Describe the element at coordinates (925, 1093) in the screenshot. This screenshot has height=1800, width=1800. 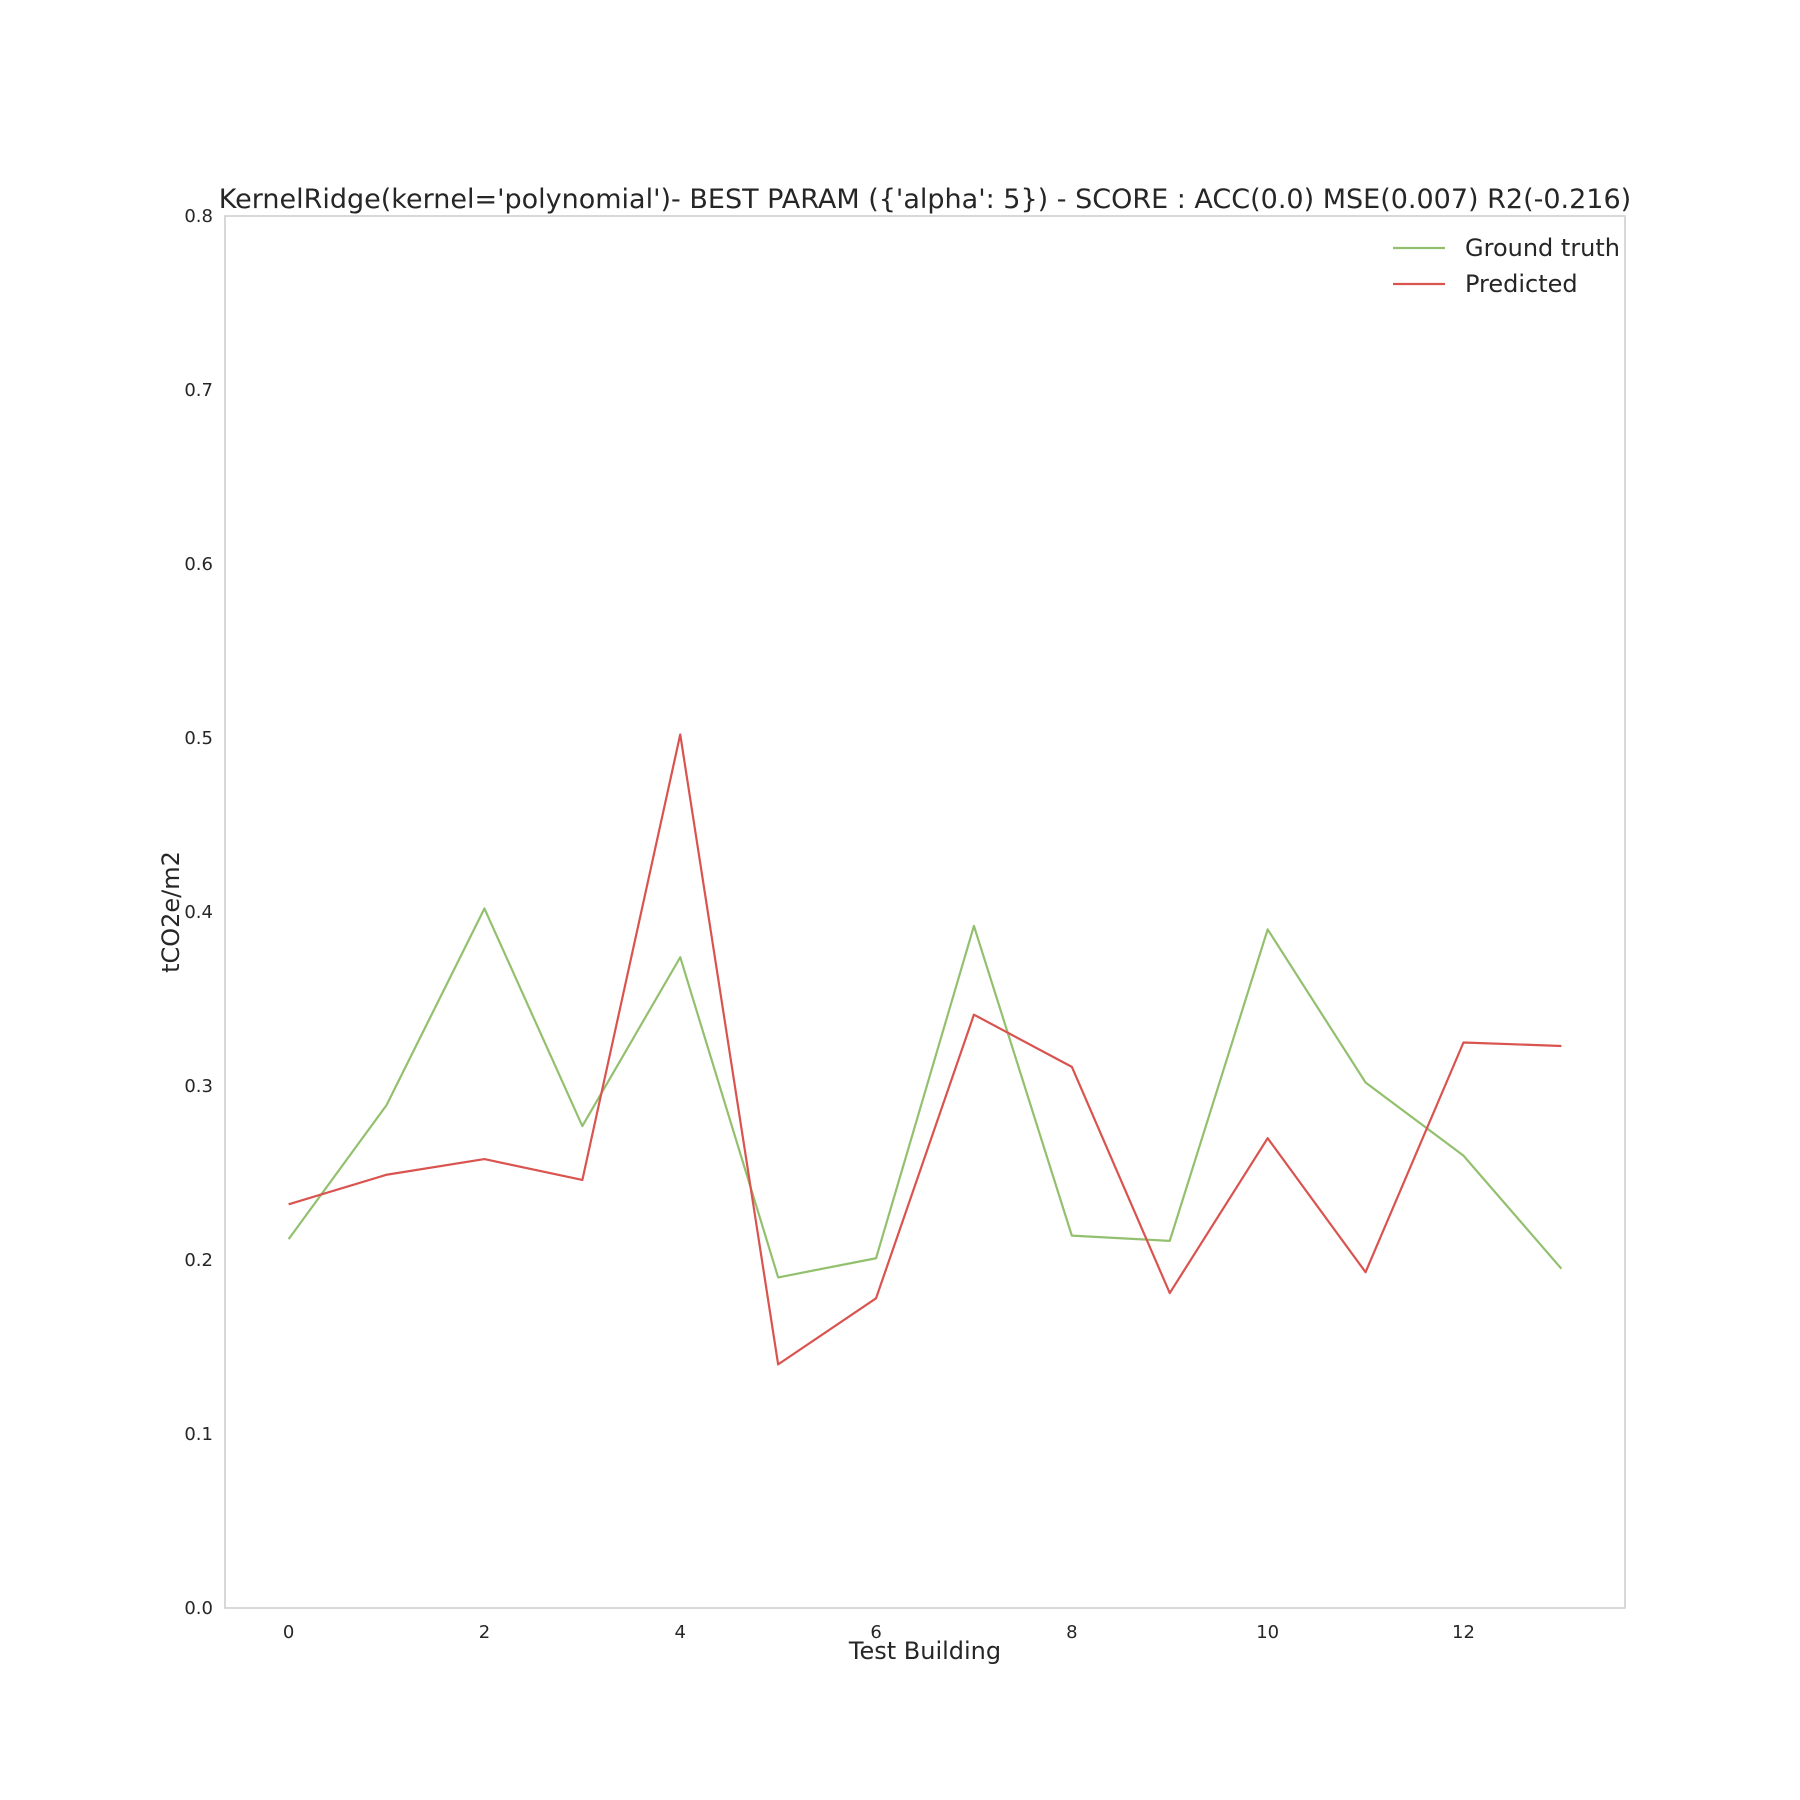
I see `series-line-ground-truth` at that location.